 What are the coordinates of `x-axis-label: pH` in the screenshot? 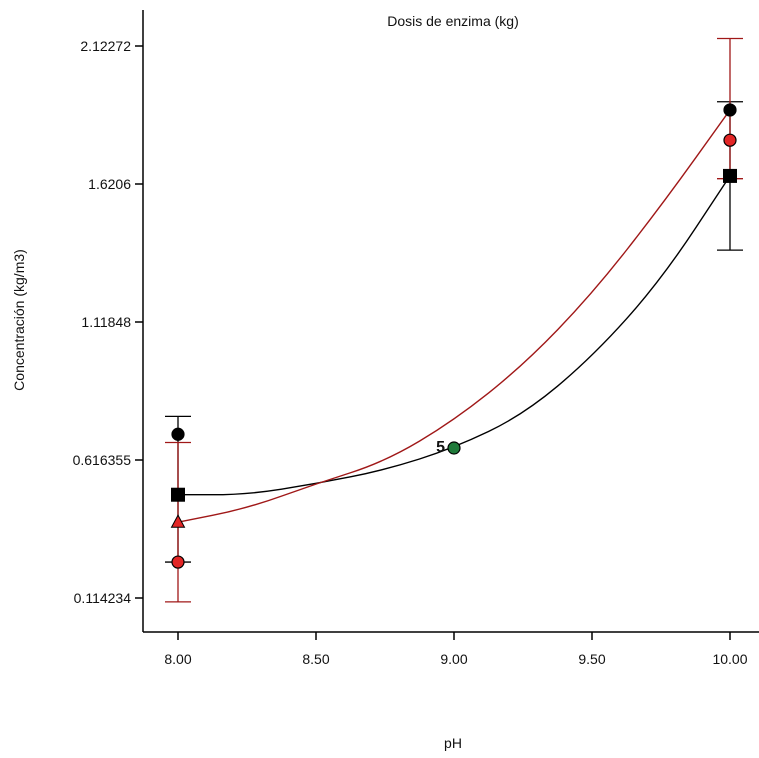 It's located at (453, 743).